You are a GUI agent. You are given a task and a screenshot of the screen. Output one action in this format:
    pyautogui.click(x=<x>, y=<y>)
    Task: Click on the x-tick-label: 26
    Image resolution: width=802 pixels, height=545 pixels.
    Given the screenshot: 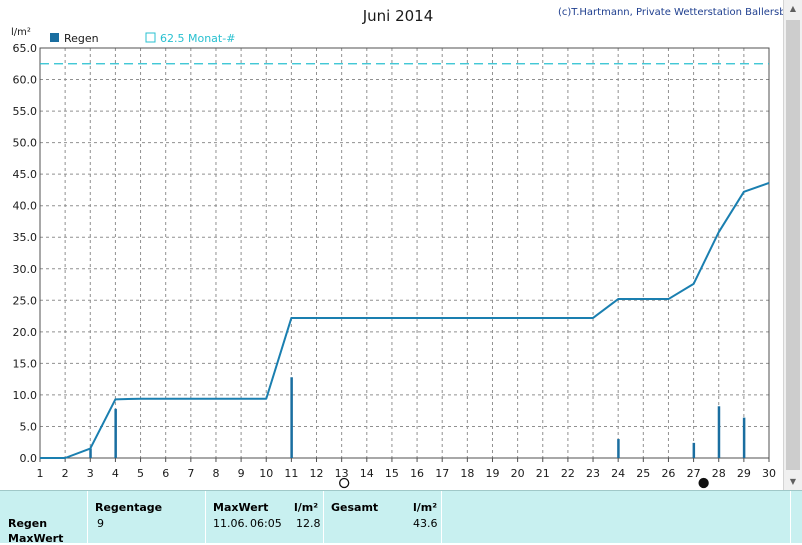 What is the action you would take?
    pyautogui.click(x=668, y=473)
    